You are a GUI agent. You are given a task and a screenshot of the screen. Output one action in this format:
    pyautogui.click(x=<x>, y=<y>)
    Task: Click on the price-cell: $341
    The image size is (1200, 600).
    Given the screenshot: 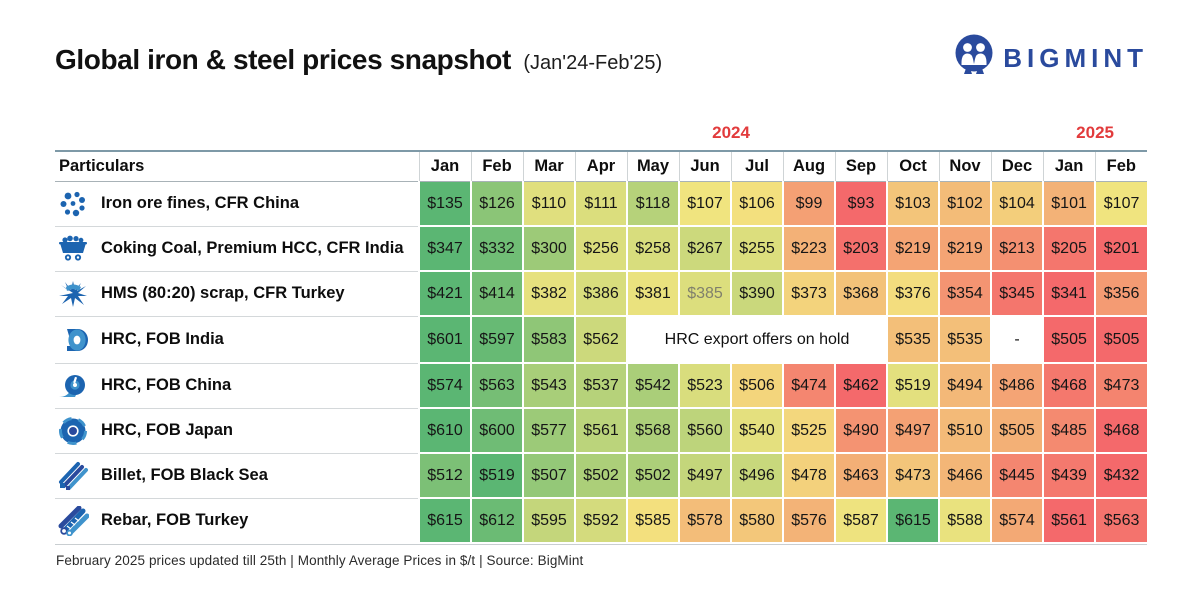 What is the action you would take?
    pyautogui.click(x=1069, y=294)
    